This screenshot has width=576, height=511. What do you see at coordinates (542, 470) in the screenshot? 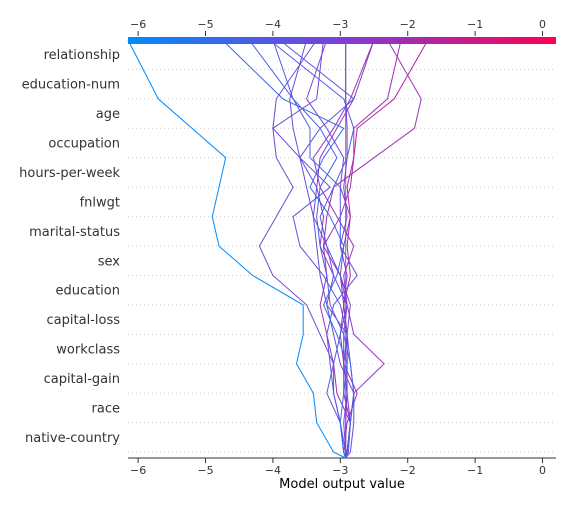
I see `bottom-tick-label: 0` at bounding box center [542, 470].